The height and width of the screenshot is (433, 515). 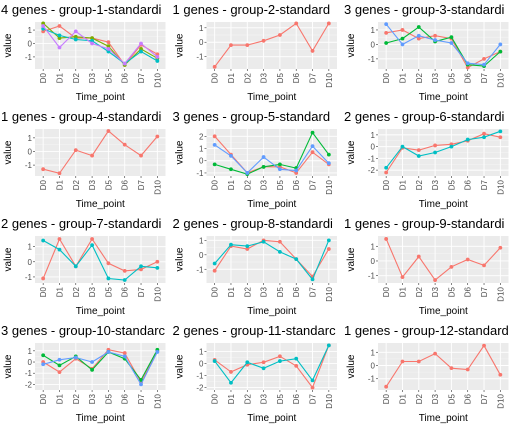 What do you see at coordinates (81, 116) in the screenshot?
I see `chart-title: 1 genes - group-4-standardi` at bounding box center [81, 116].